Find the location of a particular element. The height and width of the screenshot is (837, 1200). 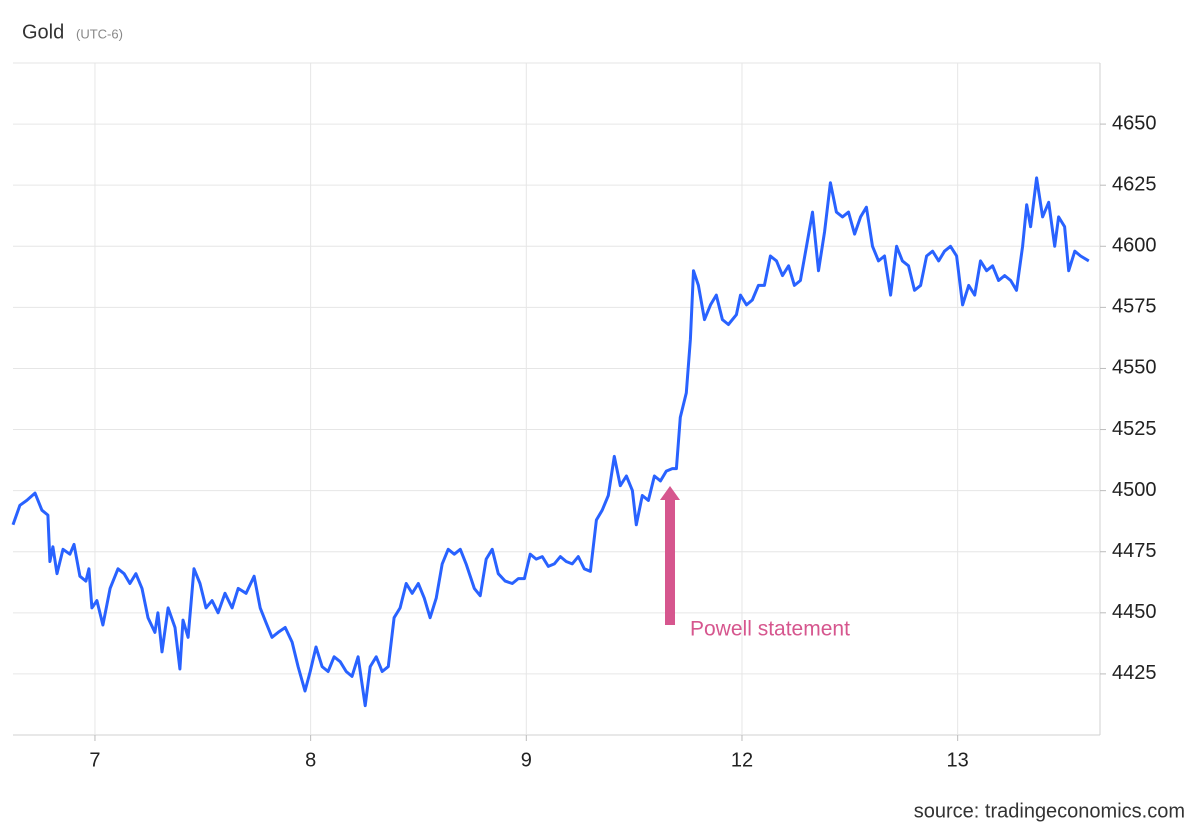

y-tick-label: 4550 is located at coordinates (1134, 368).